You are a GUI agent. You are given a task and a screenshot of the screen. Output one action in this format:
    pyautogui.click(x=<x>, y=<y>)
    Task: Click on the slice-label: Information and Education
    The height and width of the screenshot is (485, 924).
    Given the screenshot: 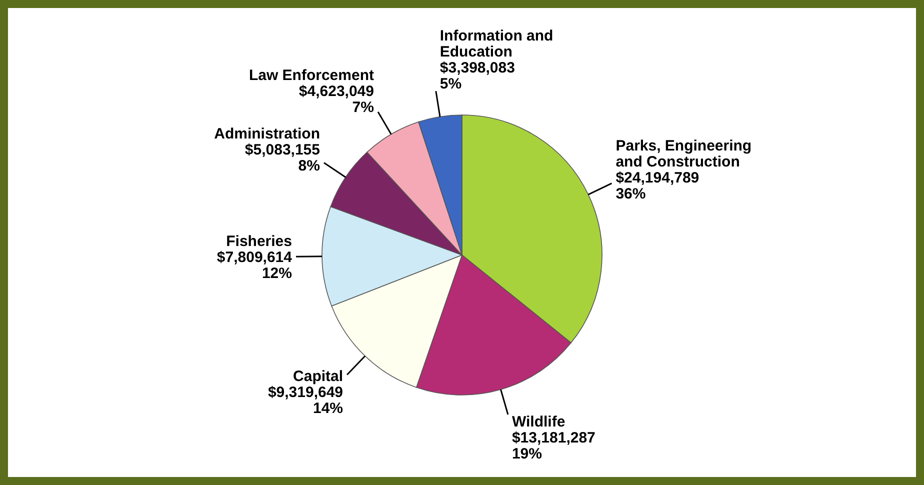 What is the action you would take?
    pyautogui.click(x=497, y=43)
    